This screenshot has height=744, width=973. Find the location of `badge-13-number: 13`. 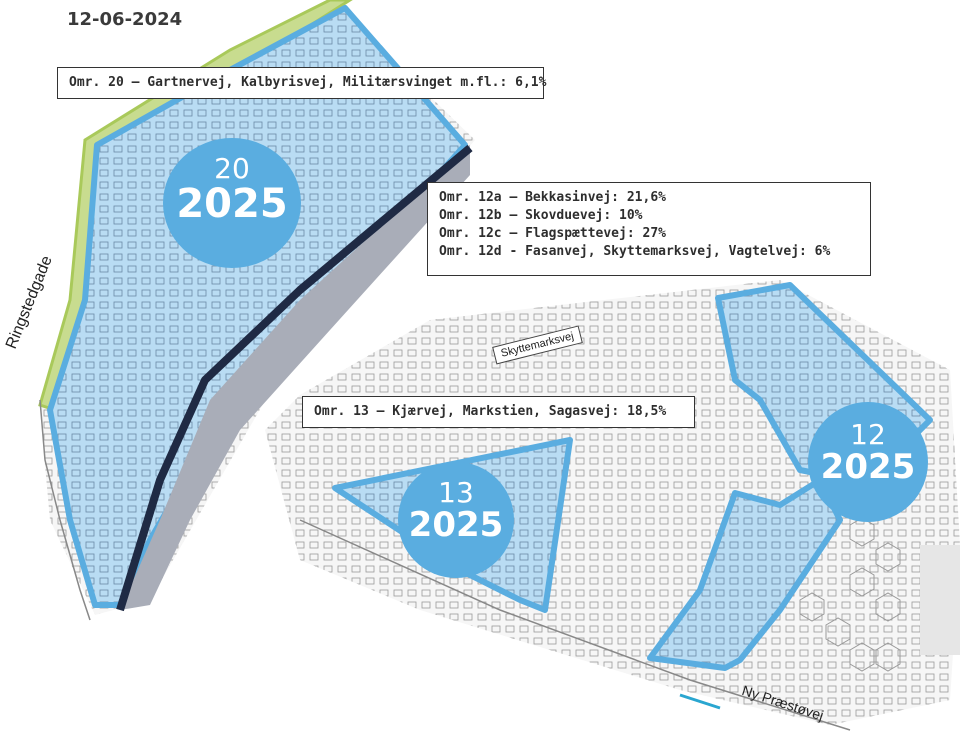

badge-13-number: 13 is located at coordinates (456, 492).